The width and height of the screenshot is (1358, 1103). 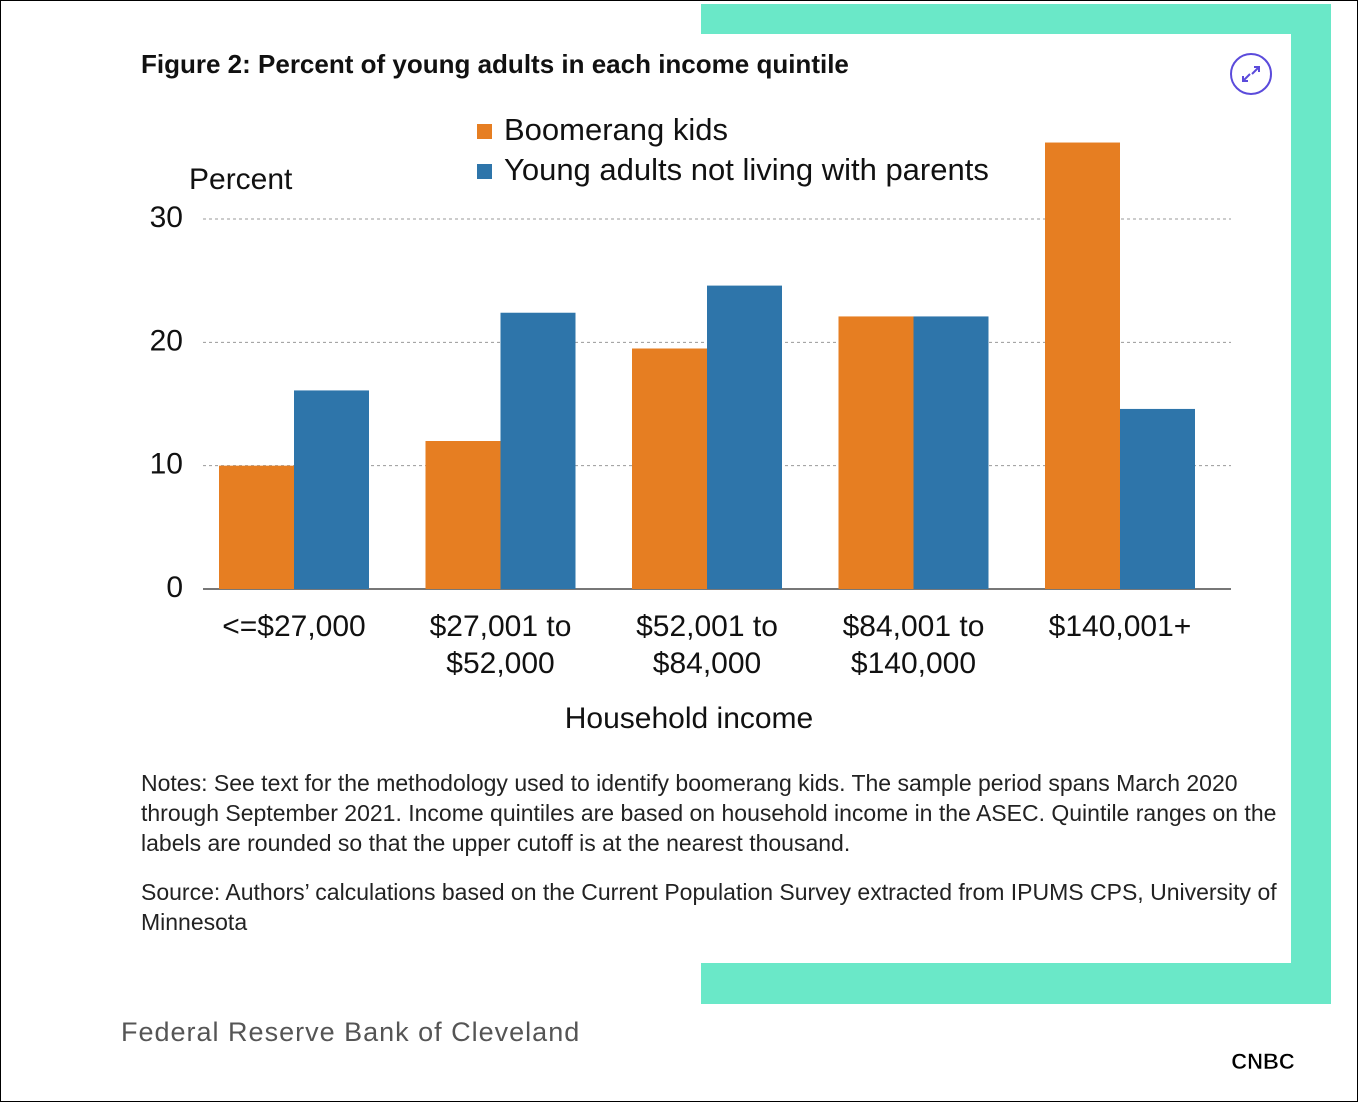 I want to click on legend-label: Boomerang kids, so click(x=616, y=129).